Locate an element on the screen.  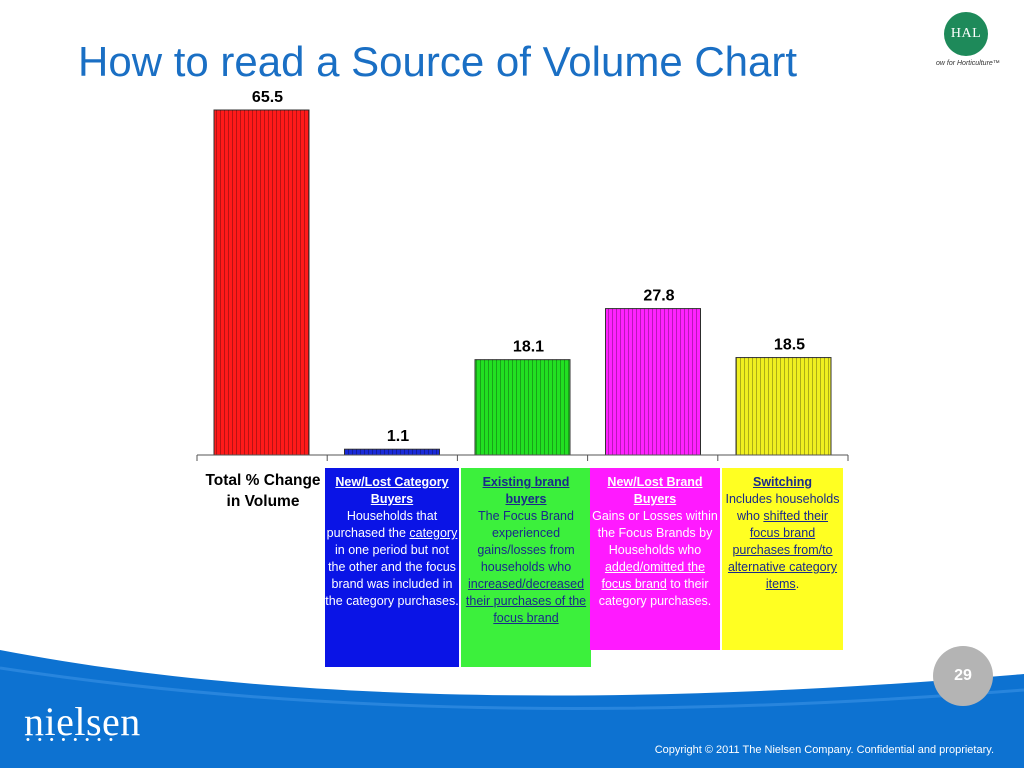
nielsen-logo: nielsen is located at coordinates (82, 721).